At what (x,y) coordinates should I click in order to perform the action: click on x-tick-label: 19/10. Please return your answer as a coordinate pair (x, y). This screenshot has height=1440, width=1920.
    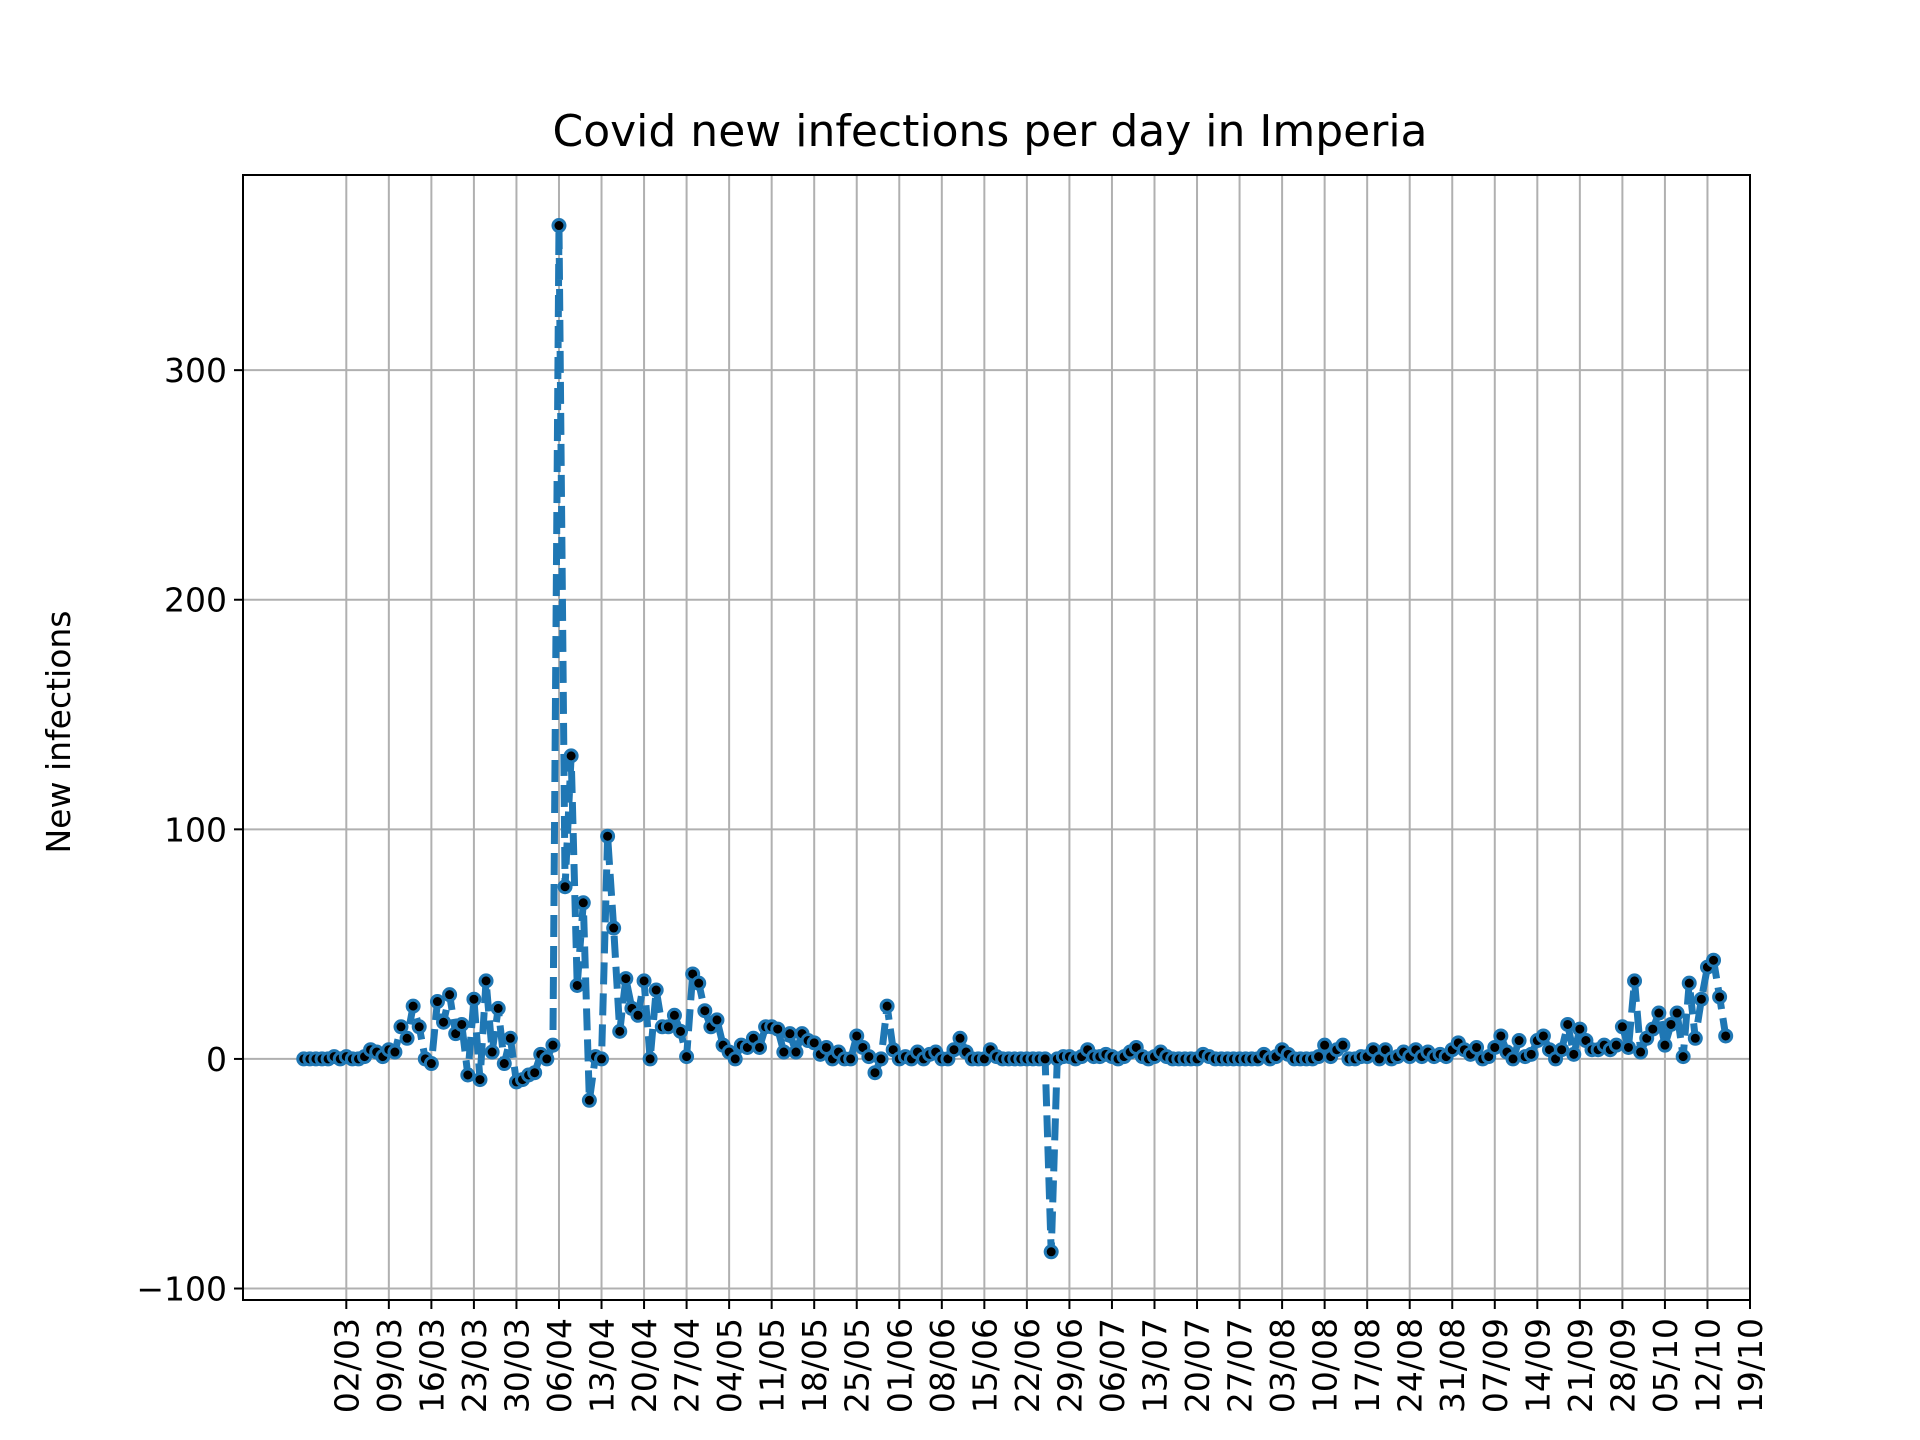
    Looking at the image, I should click on (1750, 1365).